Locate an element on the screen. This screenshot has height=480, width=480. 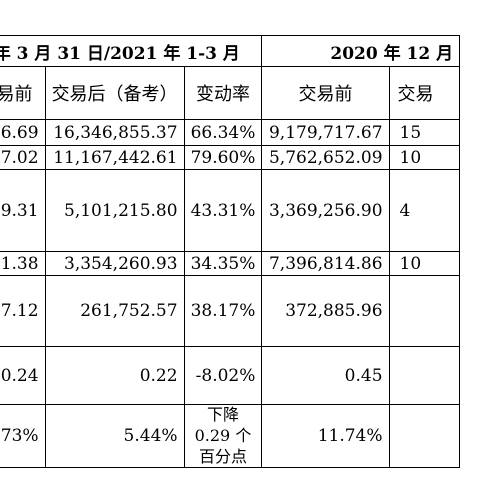
col-header-before-2020: 交易前 is located at coordinates (325, 93).